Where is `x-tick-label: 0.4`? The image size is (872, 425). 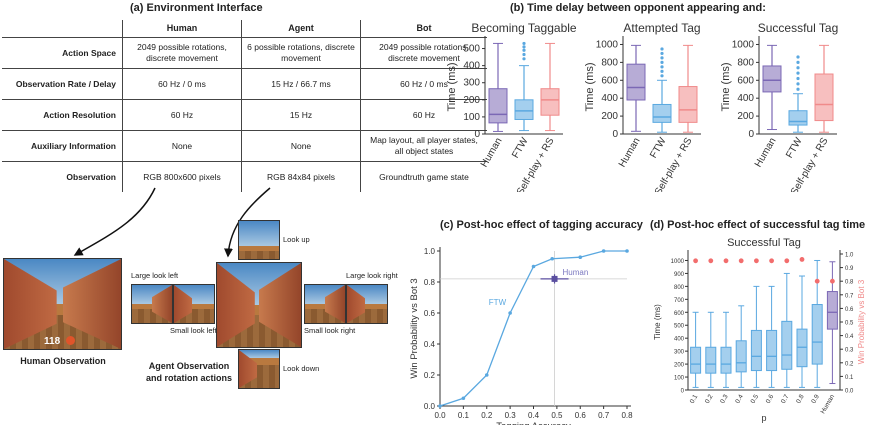
x-tick-label: 0.4 is located at coordinates (534, 415).